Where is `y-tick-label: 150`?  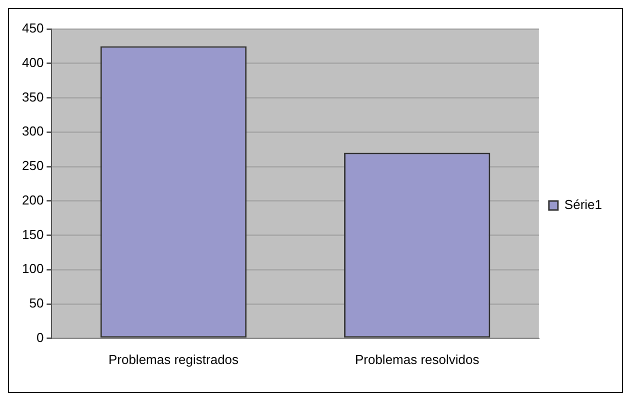 y-tick-label: 150 is located at coordinates (33, 234).